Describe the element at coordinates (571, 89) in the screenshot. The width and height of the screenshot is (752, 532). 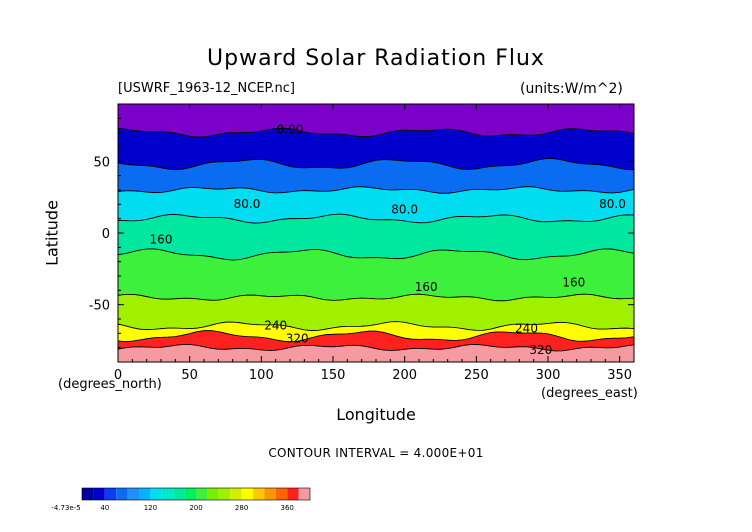
I see `units-label: (units:W/m^2)` at that location.